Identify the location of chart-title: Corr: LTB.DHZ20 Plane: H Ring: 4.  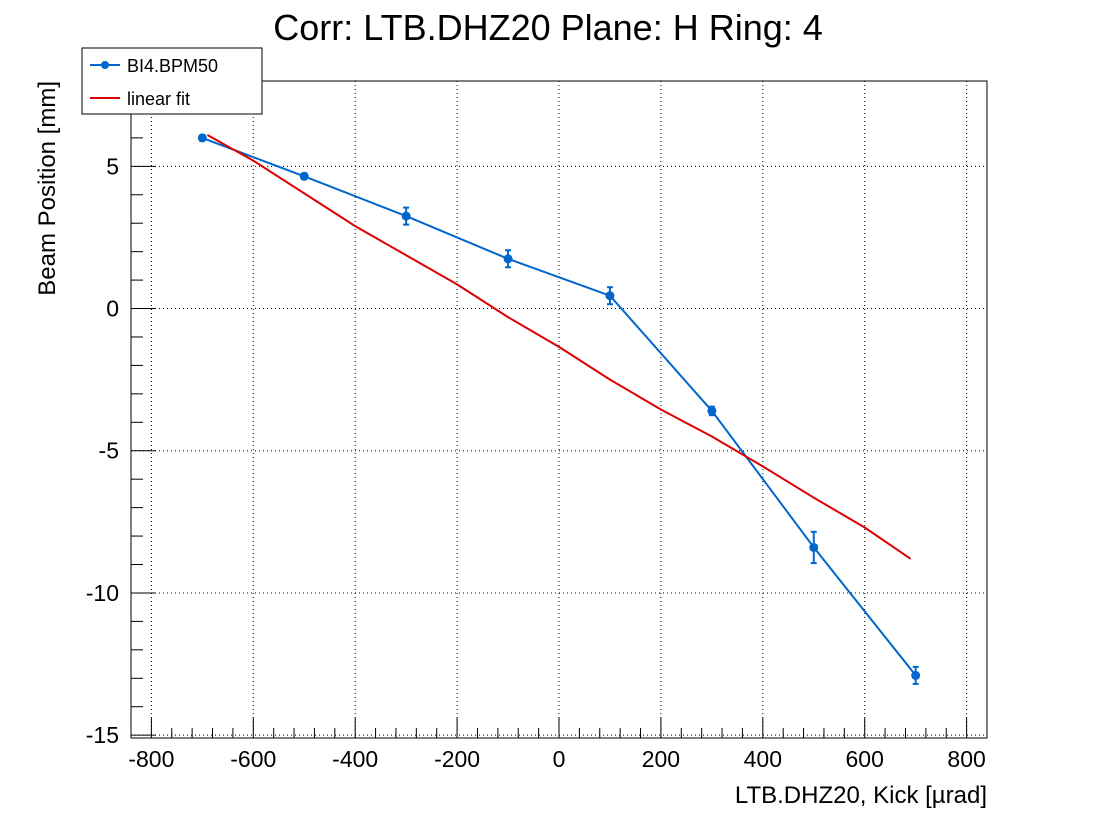
(548, 27).